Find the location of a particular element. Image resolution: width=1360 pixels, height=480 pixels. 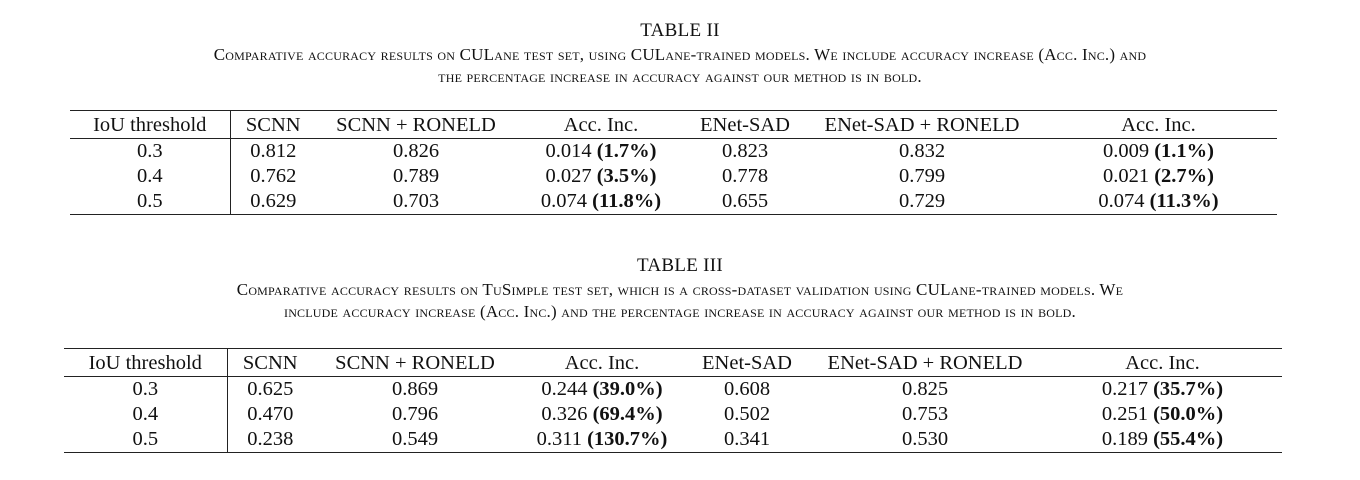

cell-scnn-roneld: 0.549 is located at coordinates (415, 439).